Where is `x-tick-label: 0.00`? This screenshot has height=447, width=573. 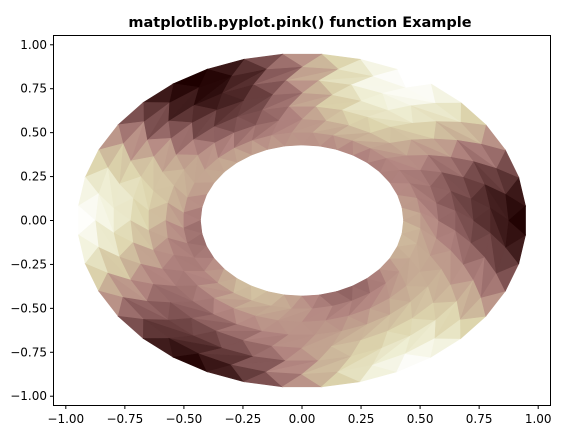 x-tick-label: 0.00 is located at coordinates (302, 419).